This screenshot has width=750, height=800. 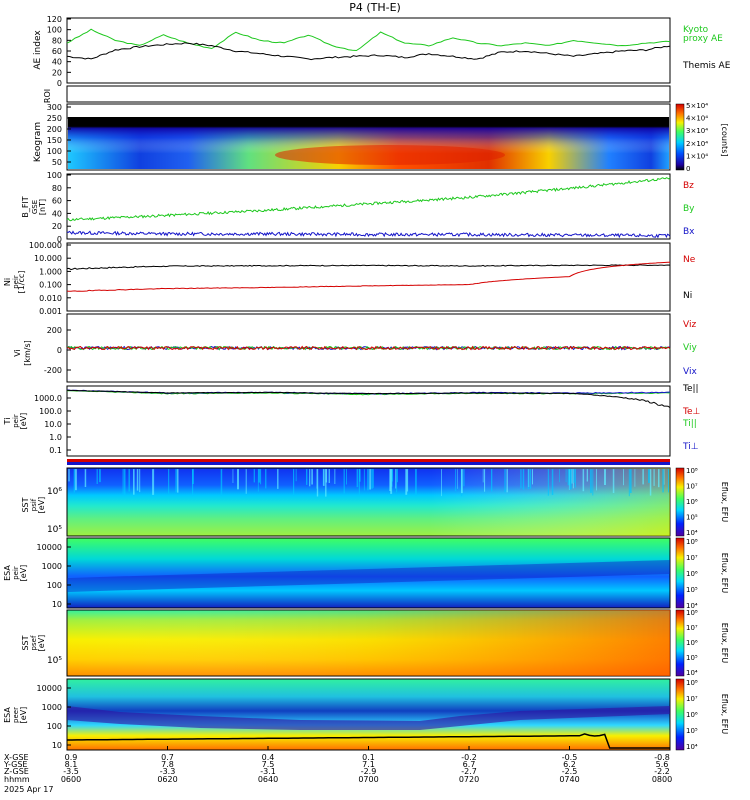 What do you see at coordinates (390, 155) in the screenshot?
I see `keogram-core` at bounding box center [390, 155].